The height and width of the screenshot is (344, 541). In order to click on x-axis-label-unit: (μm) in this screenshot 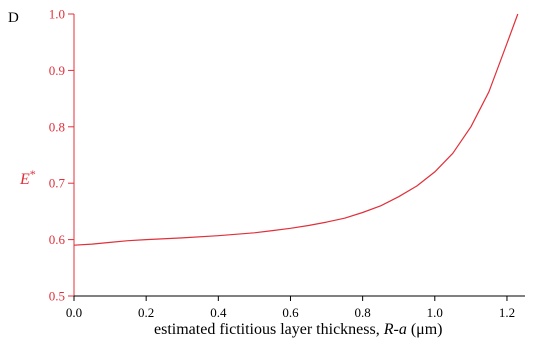, I will do `click(425, 329)`.